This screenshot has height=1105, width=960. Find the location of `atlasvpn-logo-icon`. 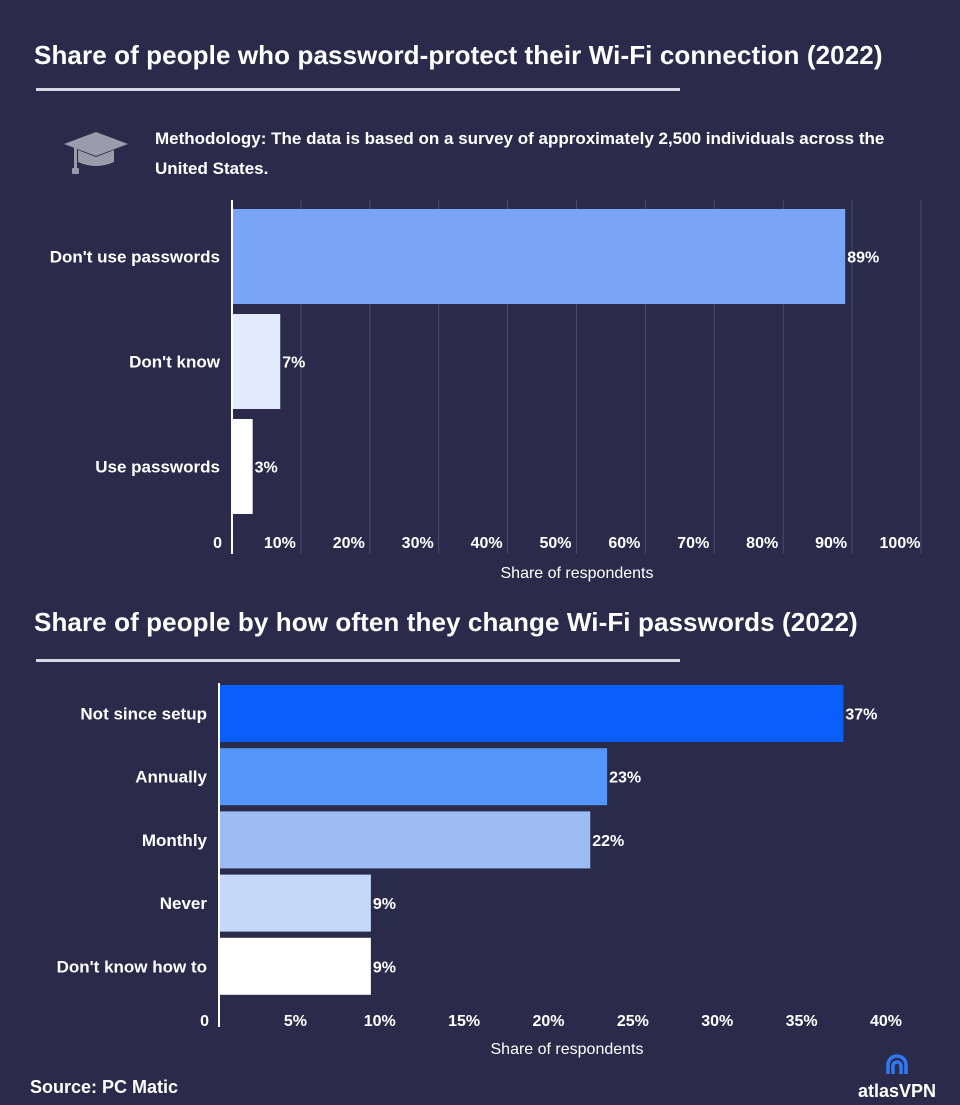

atlasvpn-logo-icon is located at coordinates (897, 1064).